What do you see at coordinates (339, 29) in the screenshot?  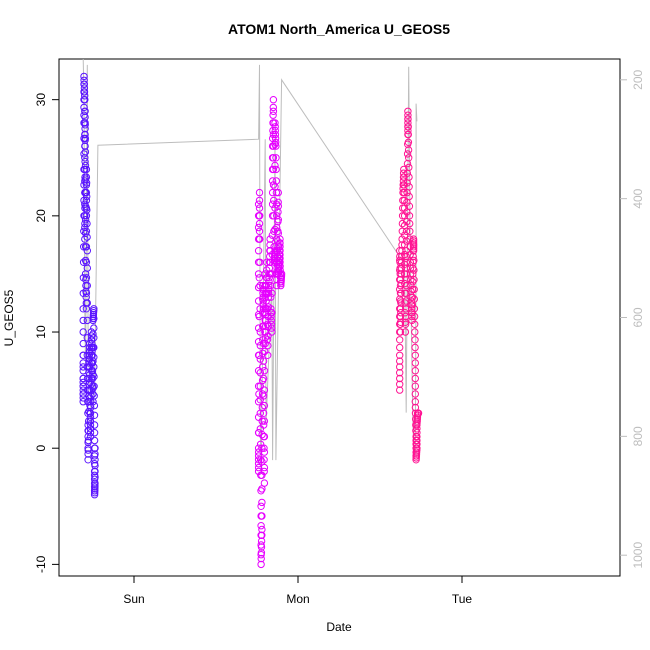 I see `chart-title: ATOM1 North_America U_GEOS5` at bounding box center [339, 29].